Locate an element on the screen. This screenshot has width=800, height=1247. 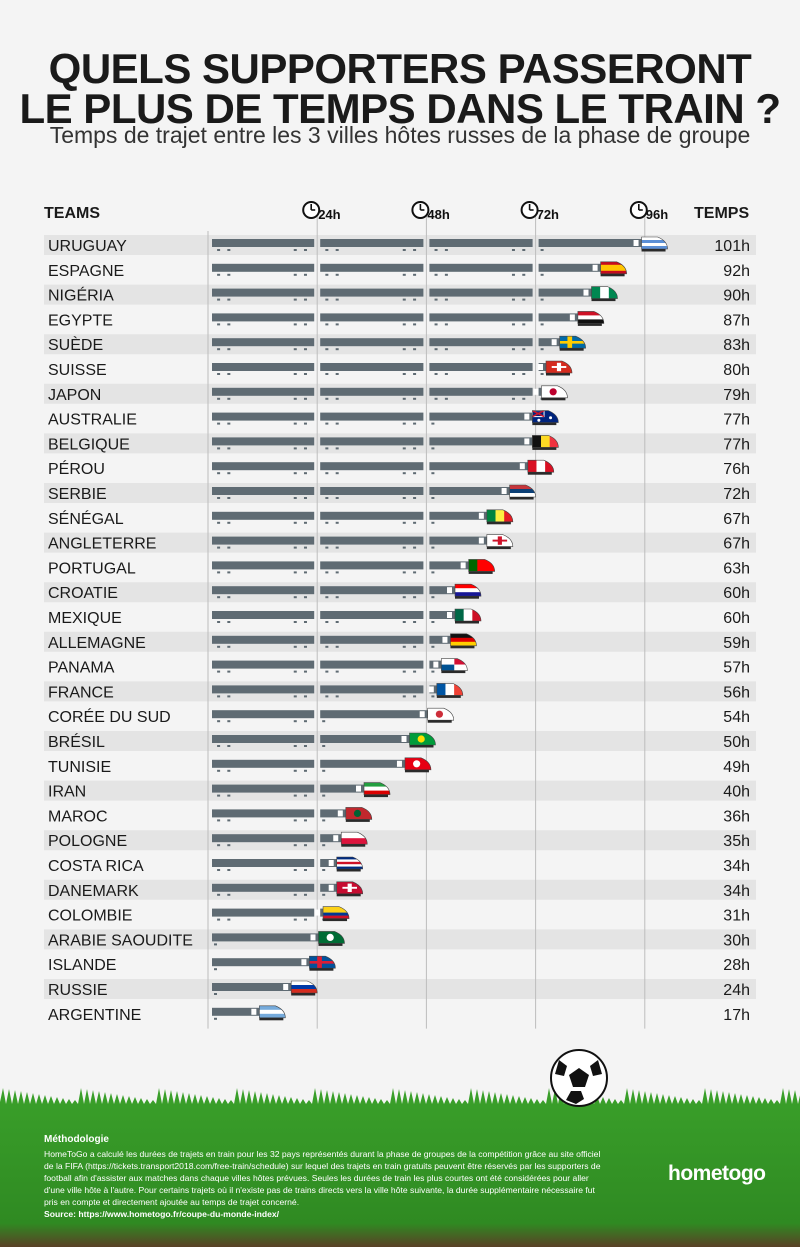
tick-label: 72h is located at coordinates (548, 214).